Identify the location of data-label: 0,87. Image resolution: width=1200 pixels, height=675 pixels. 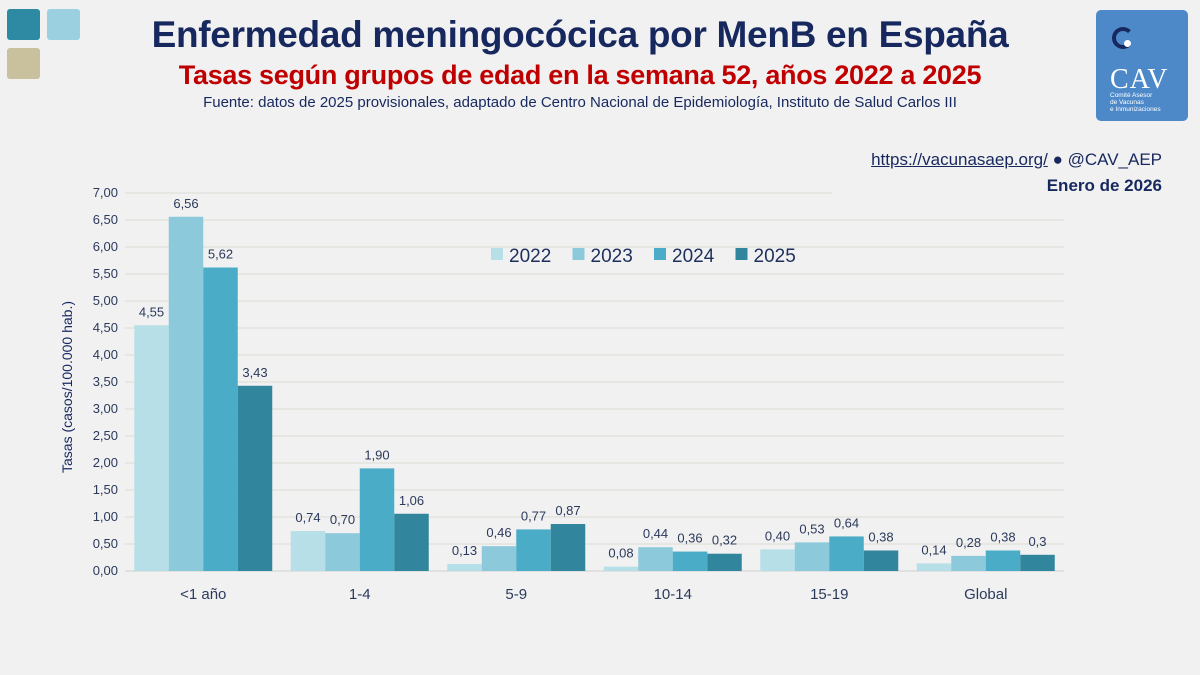
(567, 510).